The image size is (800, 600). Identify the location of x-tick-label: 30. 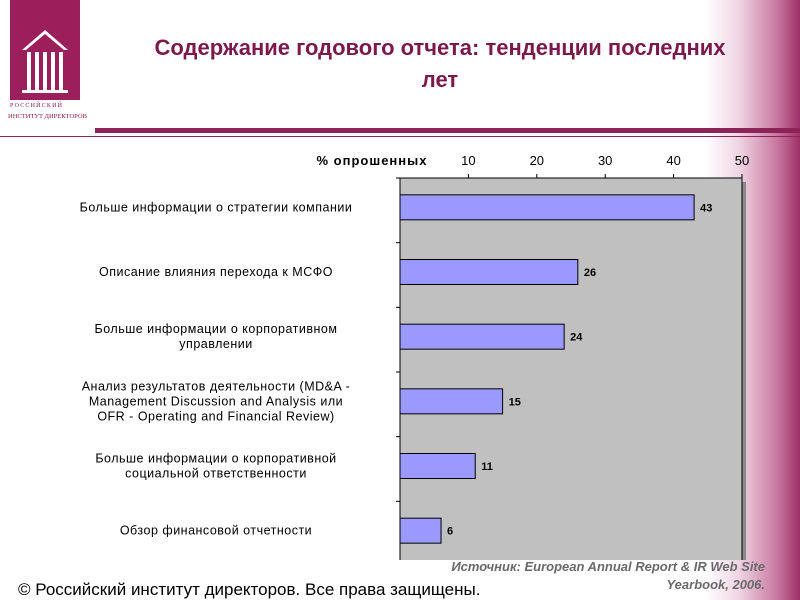
(605, 160).